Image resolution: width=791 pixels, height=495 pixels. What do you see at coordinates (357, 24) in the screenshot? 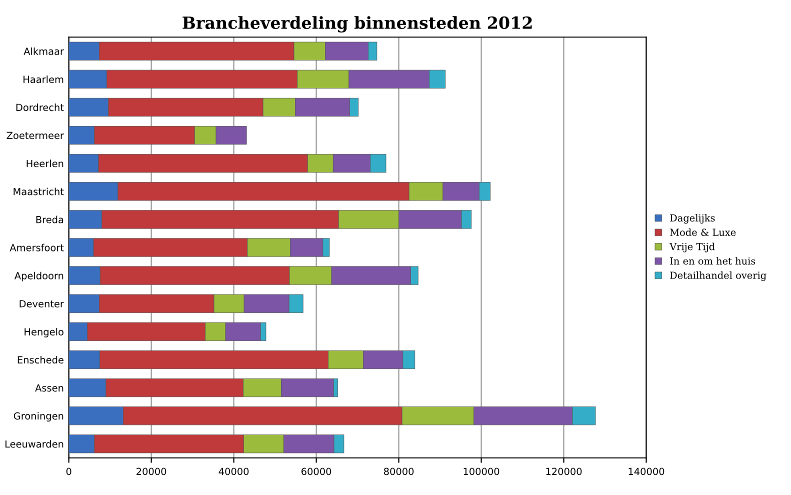
I see `chart-title: Brancheverdeling binnensteden 2012` at bounding box center [357, 24].